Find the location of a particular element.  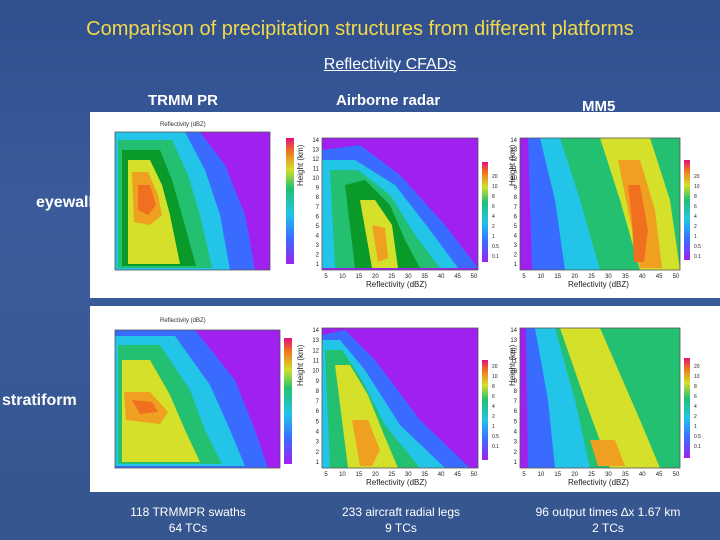

cfad-trmm-stratiform is located at coordinates (203, 399).